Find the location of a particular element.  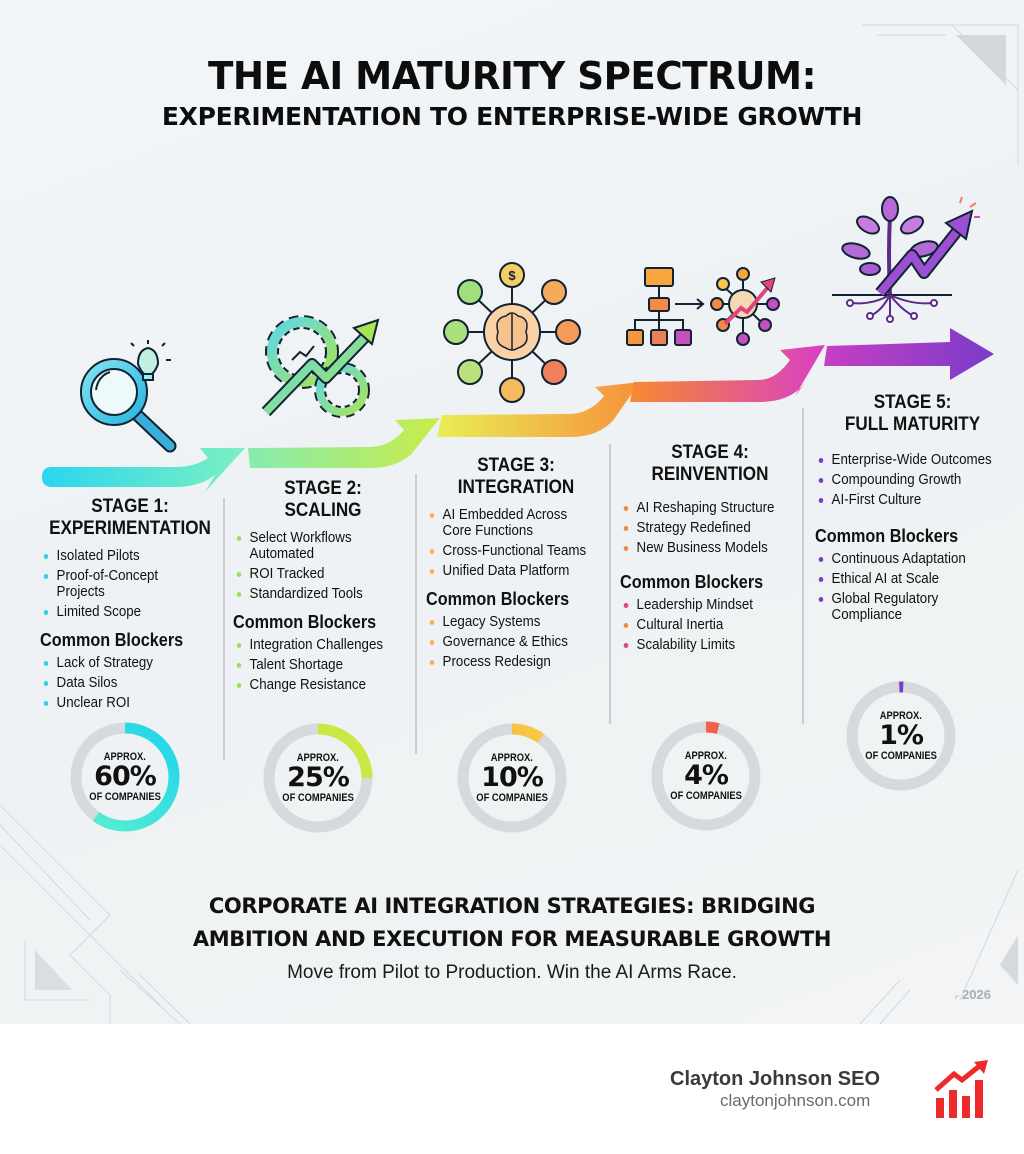

stage-1-blockers: Lack of Strategy Data Silos Unclear ROI is located at coordinates (130, 683).